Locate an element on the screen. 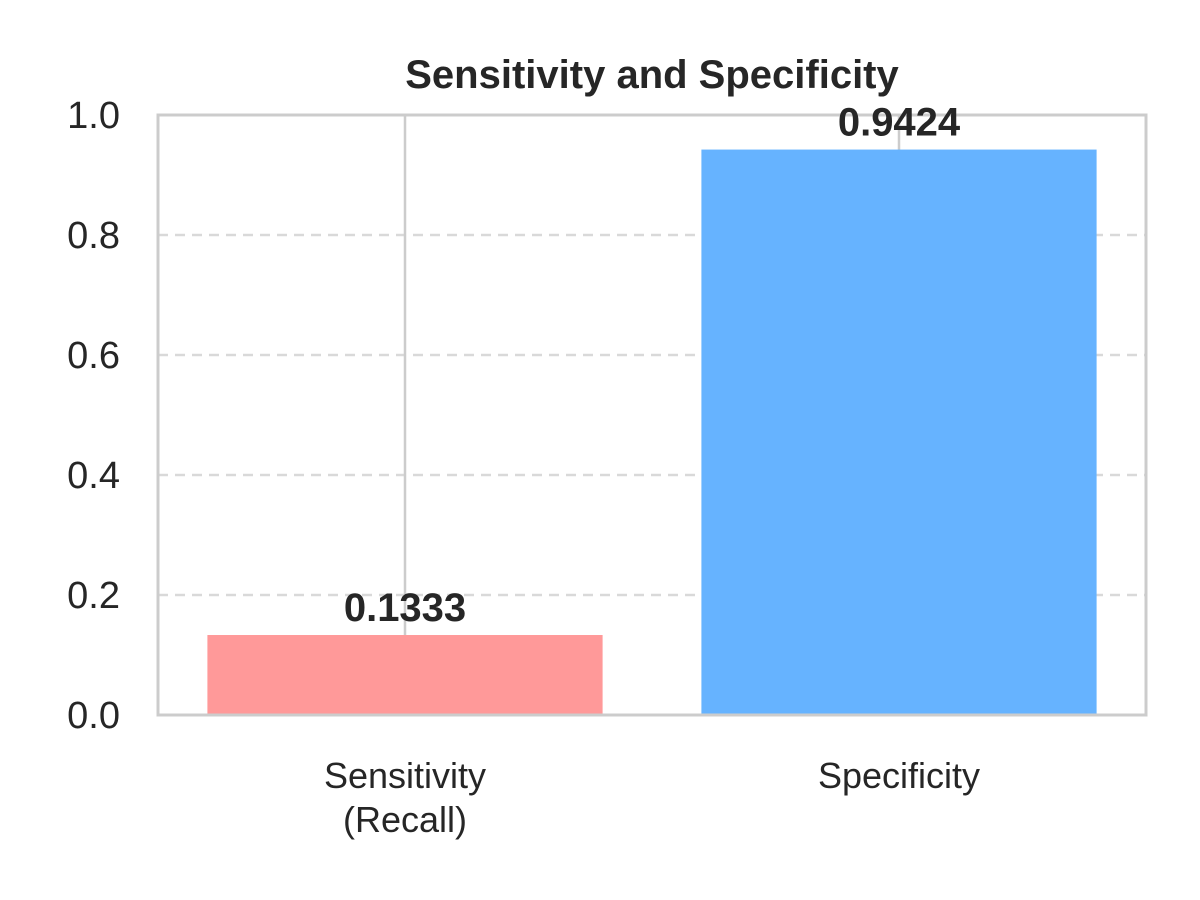  y-tick-label-5: 1.0 is located at coordinates (93, 116).